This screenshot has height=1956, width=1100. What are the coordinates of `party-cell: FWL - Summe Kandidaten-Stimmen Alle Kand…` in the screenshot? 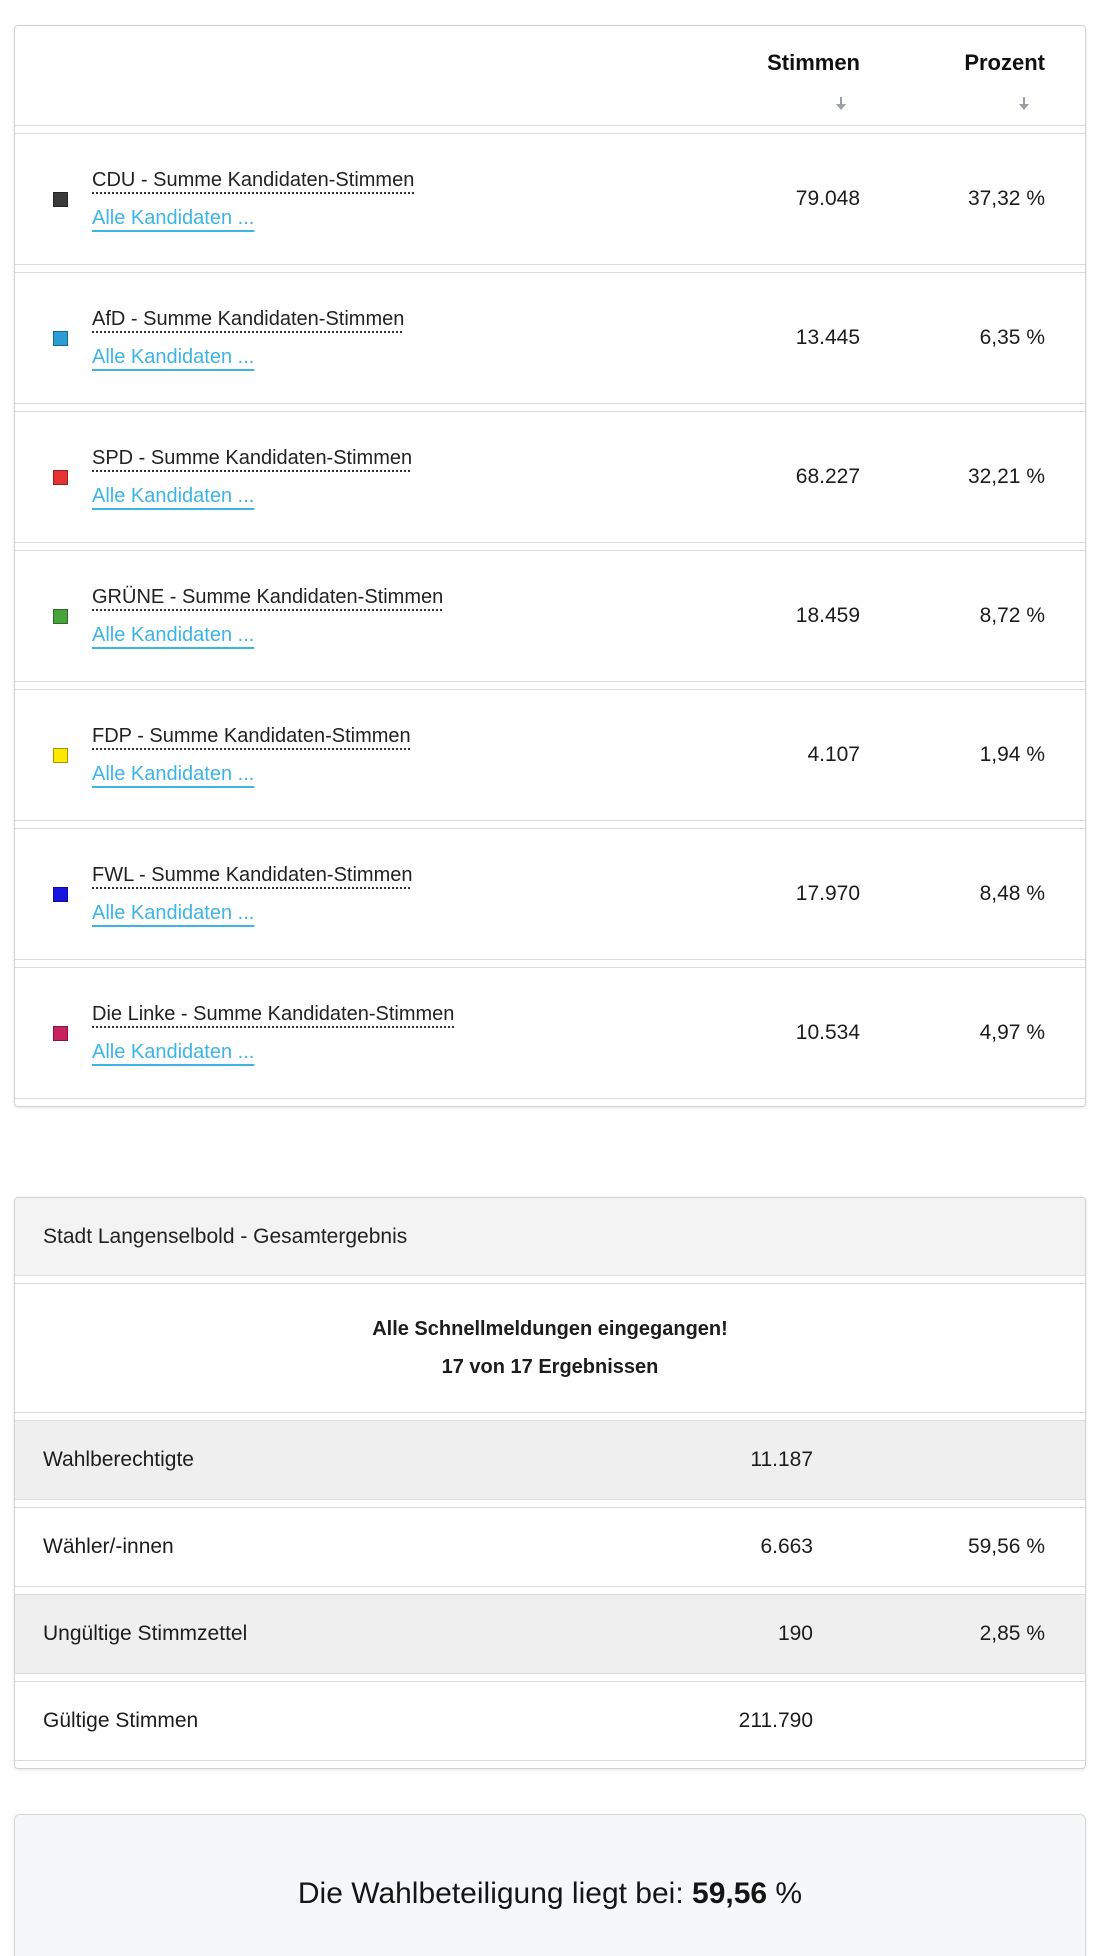 It's located at (401, 894).